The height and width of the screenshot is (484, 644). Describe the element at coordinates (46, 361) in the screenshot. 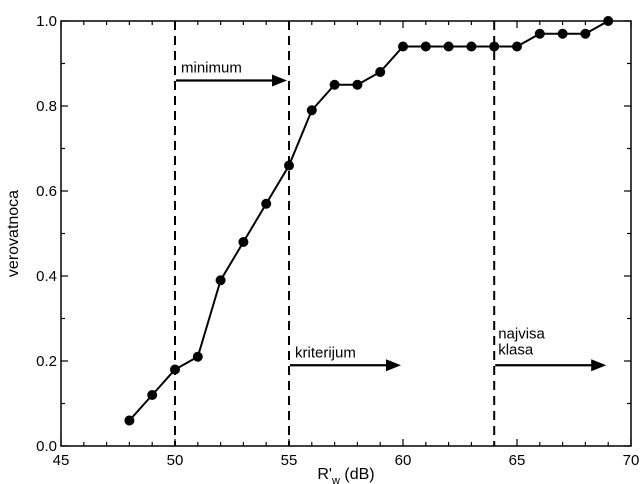

I see `y-tick-label: 0.2` at that location.